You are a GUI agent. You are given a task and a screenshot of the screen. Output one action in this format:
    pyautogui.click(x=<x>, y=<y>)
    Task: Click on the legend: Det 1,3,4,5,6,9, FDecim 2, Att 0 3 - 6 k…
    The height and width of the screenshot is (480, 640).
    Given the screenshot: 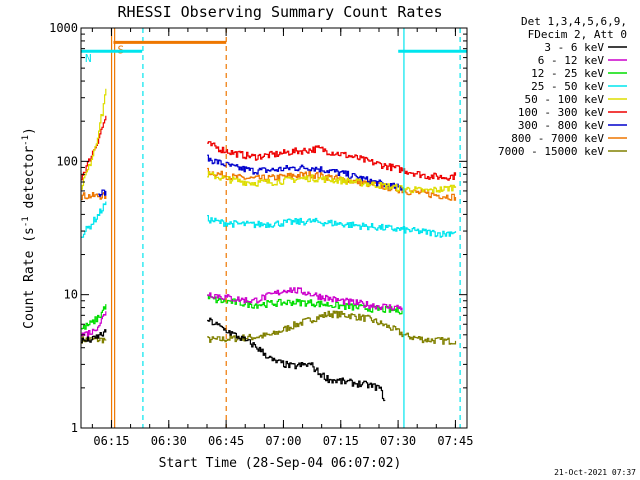 What is the action you would take?
    pyautogui.click(x=562, y=86)
    